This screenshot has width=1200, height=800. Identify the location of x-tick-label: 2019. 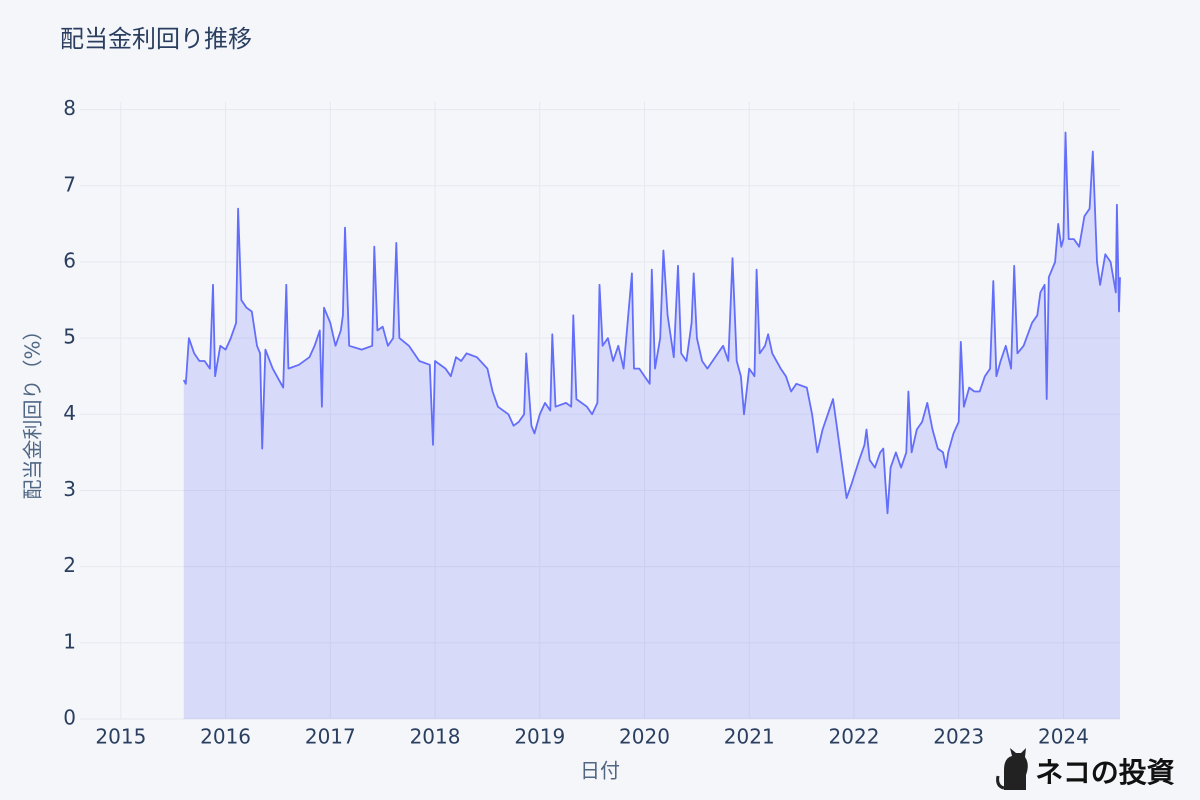
(539, 737).